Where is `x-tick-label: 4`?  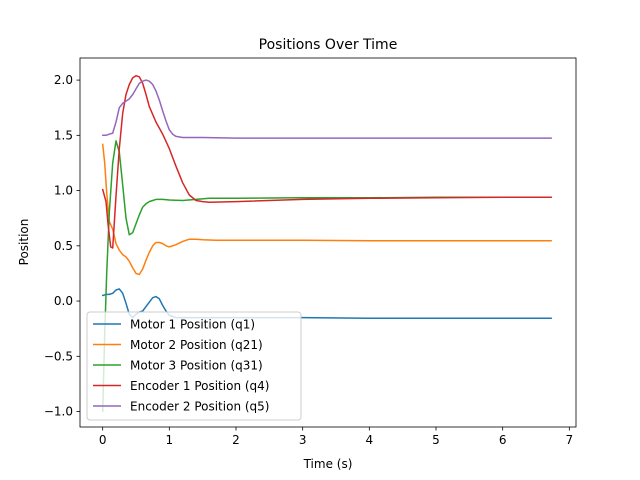
x-tick-label: 4 is located at coordinates (370, 440).